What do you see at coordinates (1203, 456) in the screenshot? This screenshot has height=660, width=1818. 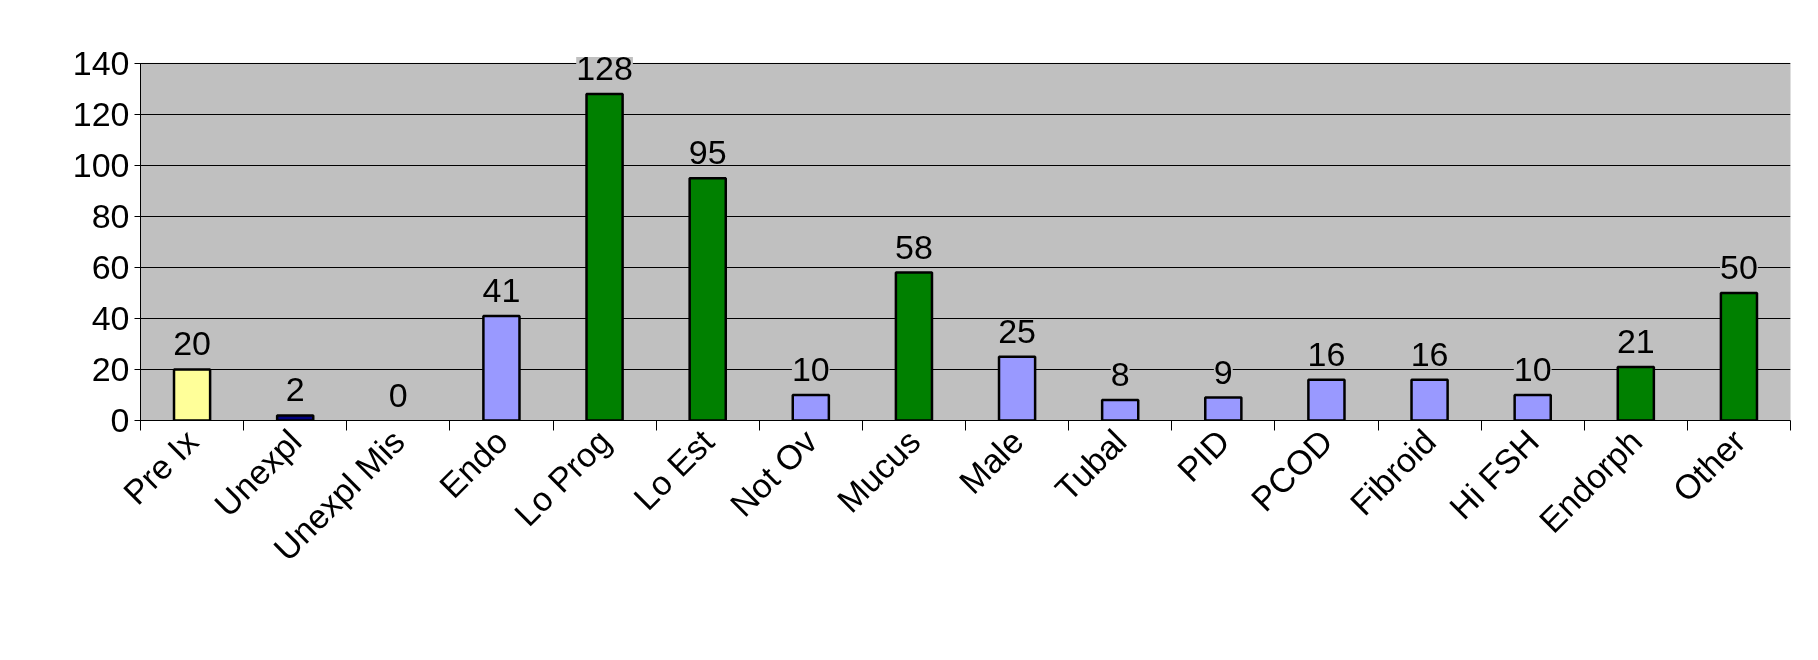 I see `x-tick-label: PID` at bounding box center [1203, 456].